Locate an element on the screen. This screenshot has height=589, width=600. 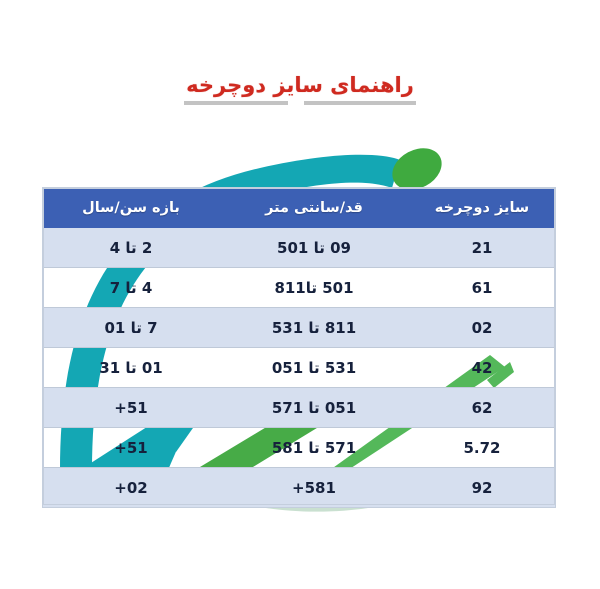
table-row: 7 تا 10 118 تا 135 20 is located at coordinates (299, 327).